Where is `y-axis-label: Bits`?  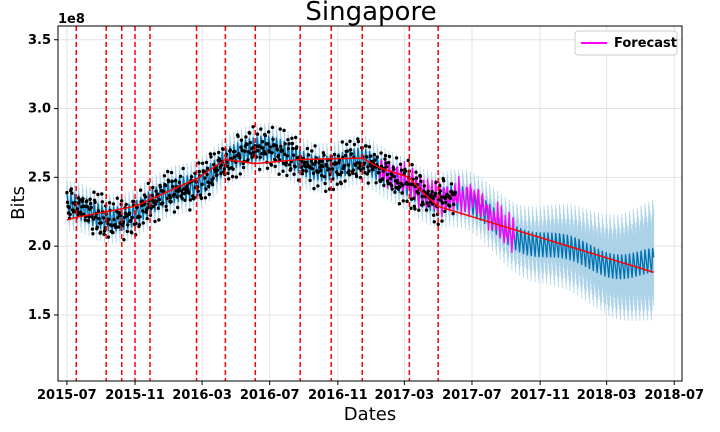 y-axis-label: Bits is located at coordinates (18, 203).